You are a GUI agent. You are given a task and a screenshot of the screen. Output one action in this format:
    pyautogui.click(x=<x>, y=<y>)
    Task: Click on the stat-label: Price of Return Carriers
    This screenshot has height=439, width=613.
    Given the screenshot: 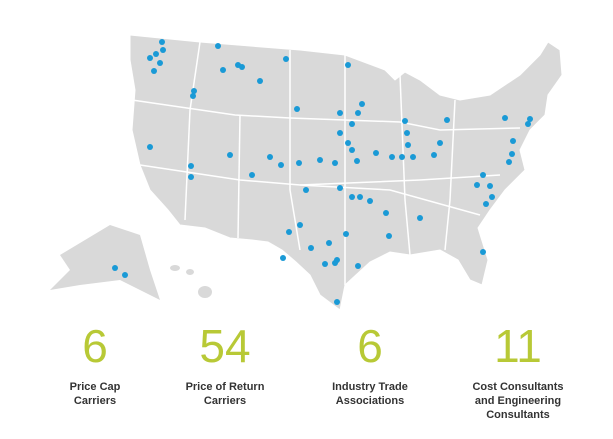 What is the action you would take?
    pyautogui.click(x=225, y=394)
    